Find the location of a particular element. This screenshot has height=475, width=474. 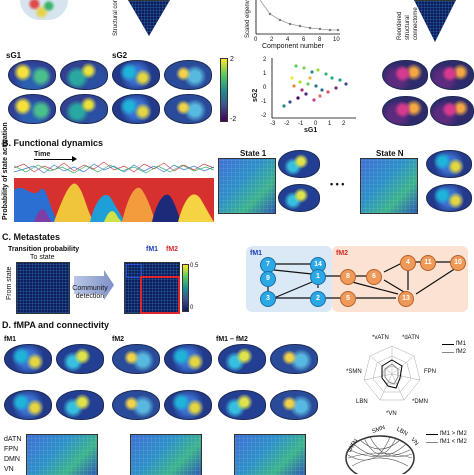

legend-fm2: fM2 is located at coordinates (461, 352).